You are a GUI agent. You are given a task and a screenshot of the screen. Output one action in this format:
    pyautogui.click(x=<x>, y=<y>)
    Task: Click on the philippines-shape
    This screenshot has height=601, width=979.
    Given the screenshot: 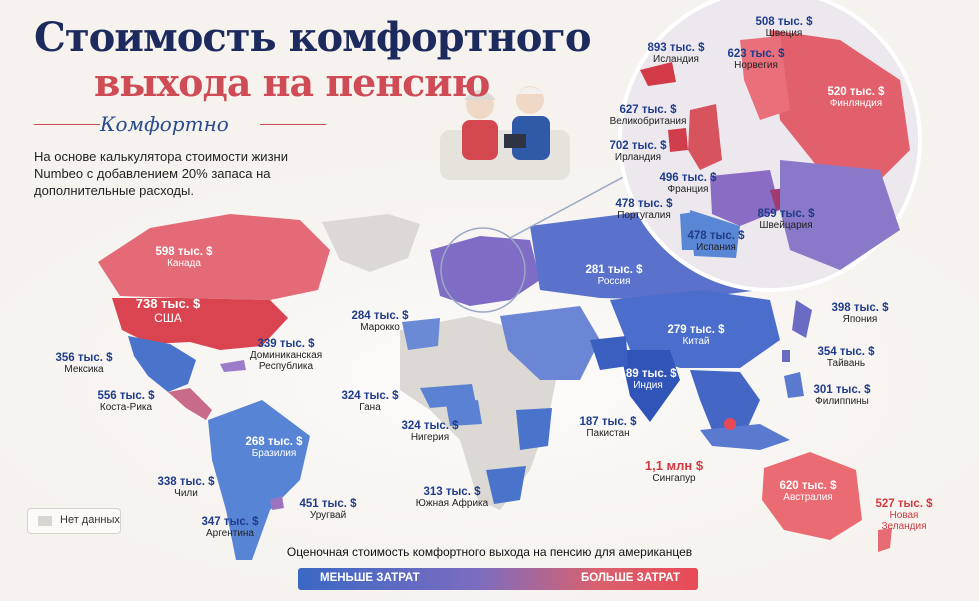 What is the action you would take?
    pyautogui.click(x=794, y=385)
    